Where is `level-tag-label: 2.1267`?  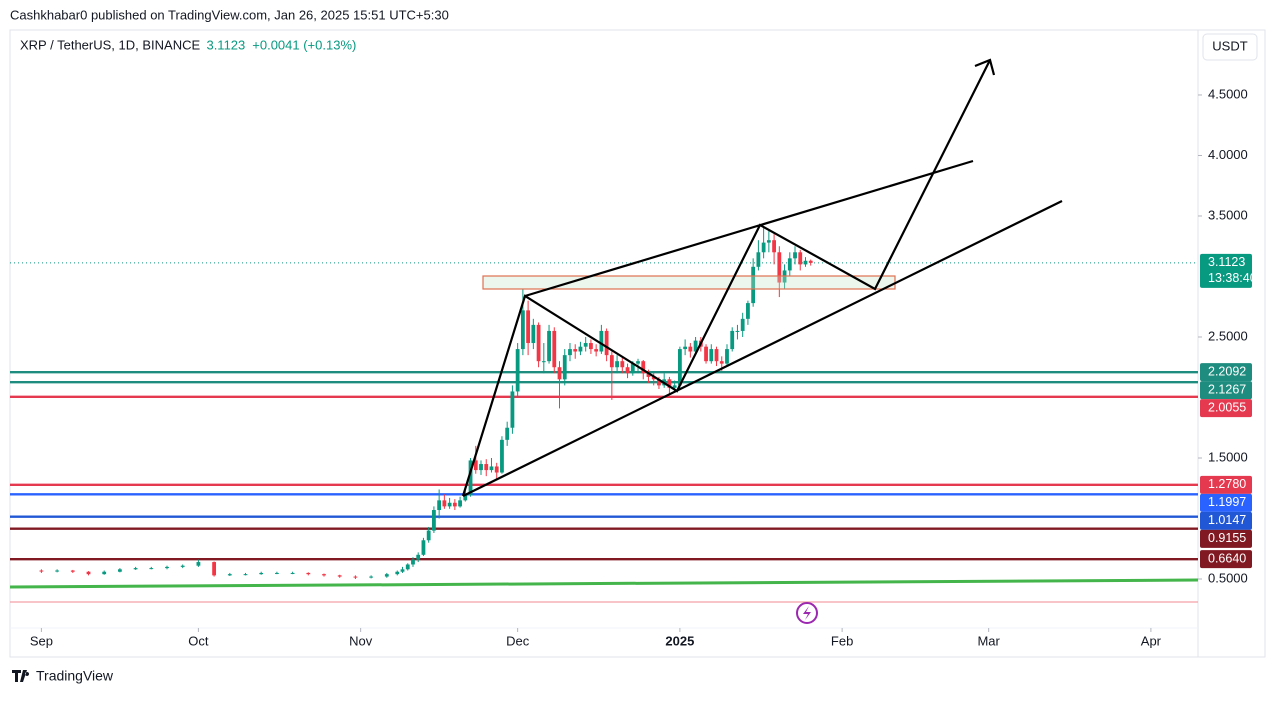 level-tag-label: 2.1267 is located at coordinates (1227, 389).